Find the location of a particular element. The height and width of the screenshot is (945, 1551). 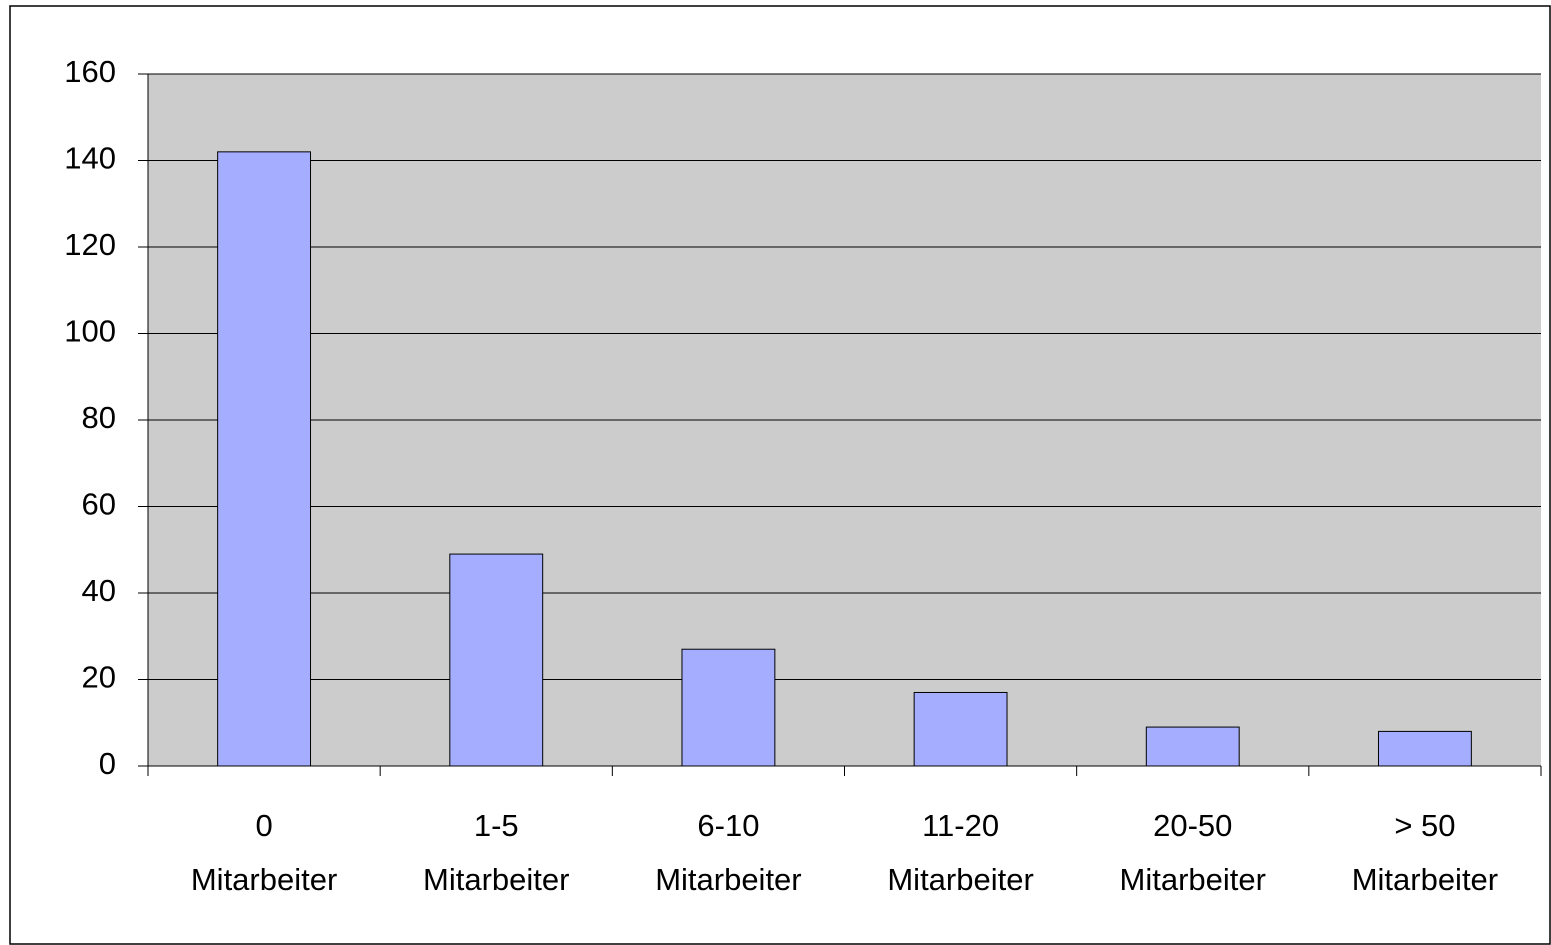

y-tick-label: 160 is located at coordinates (90, 71).